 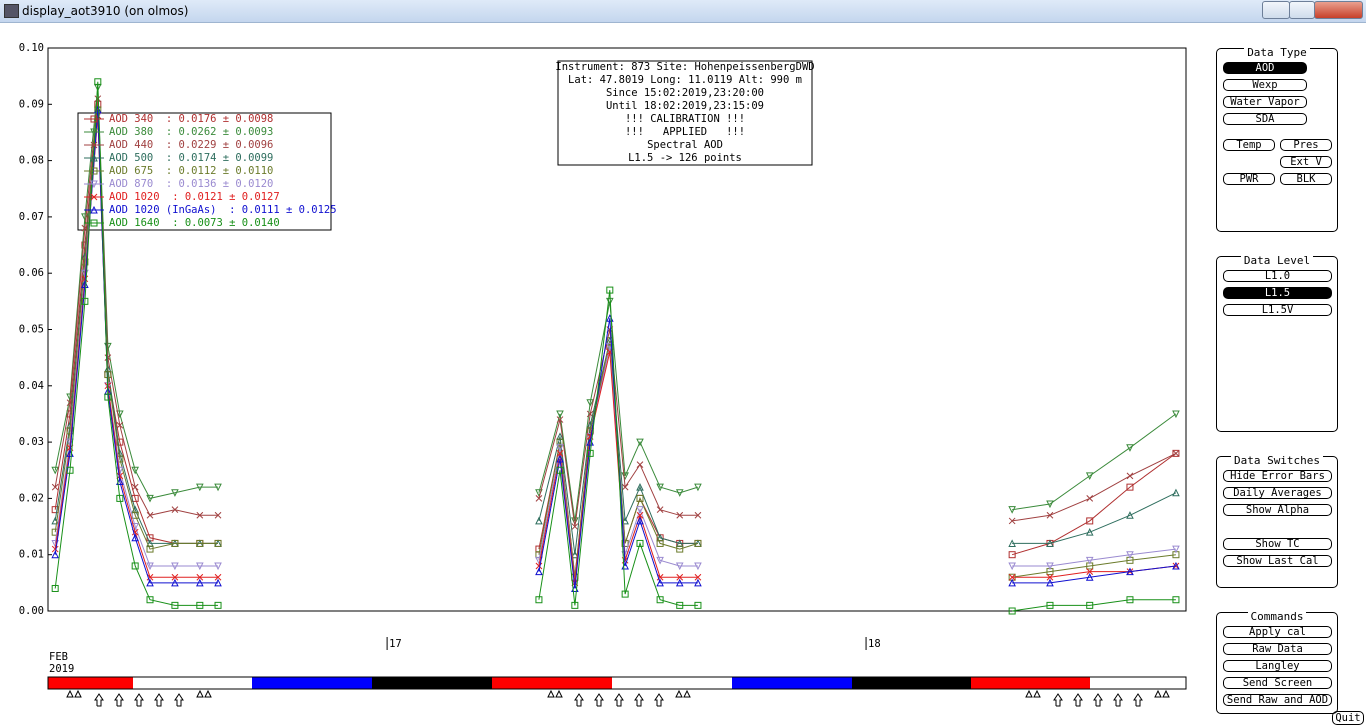 I want to click on legend-label: AOD 870 : 0.0136 ± 0.0120, so click(x=191, y=184).